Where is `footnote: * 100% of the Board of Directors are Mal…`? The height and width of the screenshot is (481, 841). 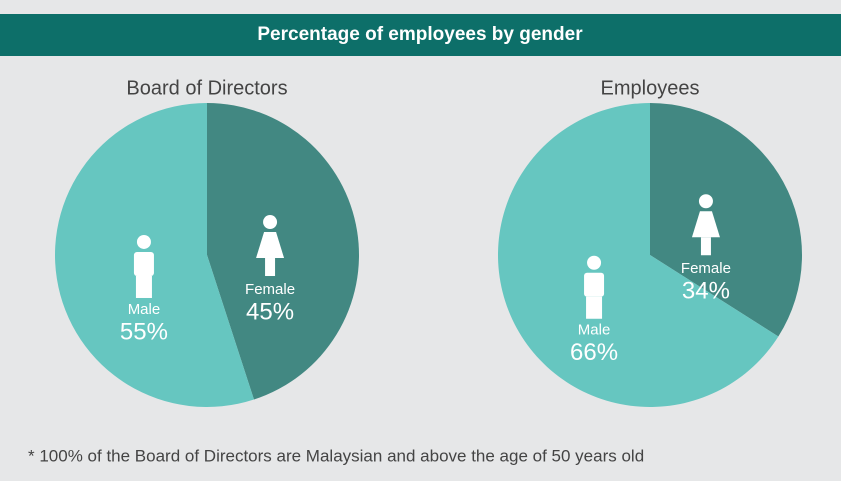 footnote: * 100% of the Board of Directors are Mal… is located at coordinates (336, 455).